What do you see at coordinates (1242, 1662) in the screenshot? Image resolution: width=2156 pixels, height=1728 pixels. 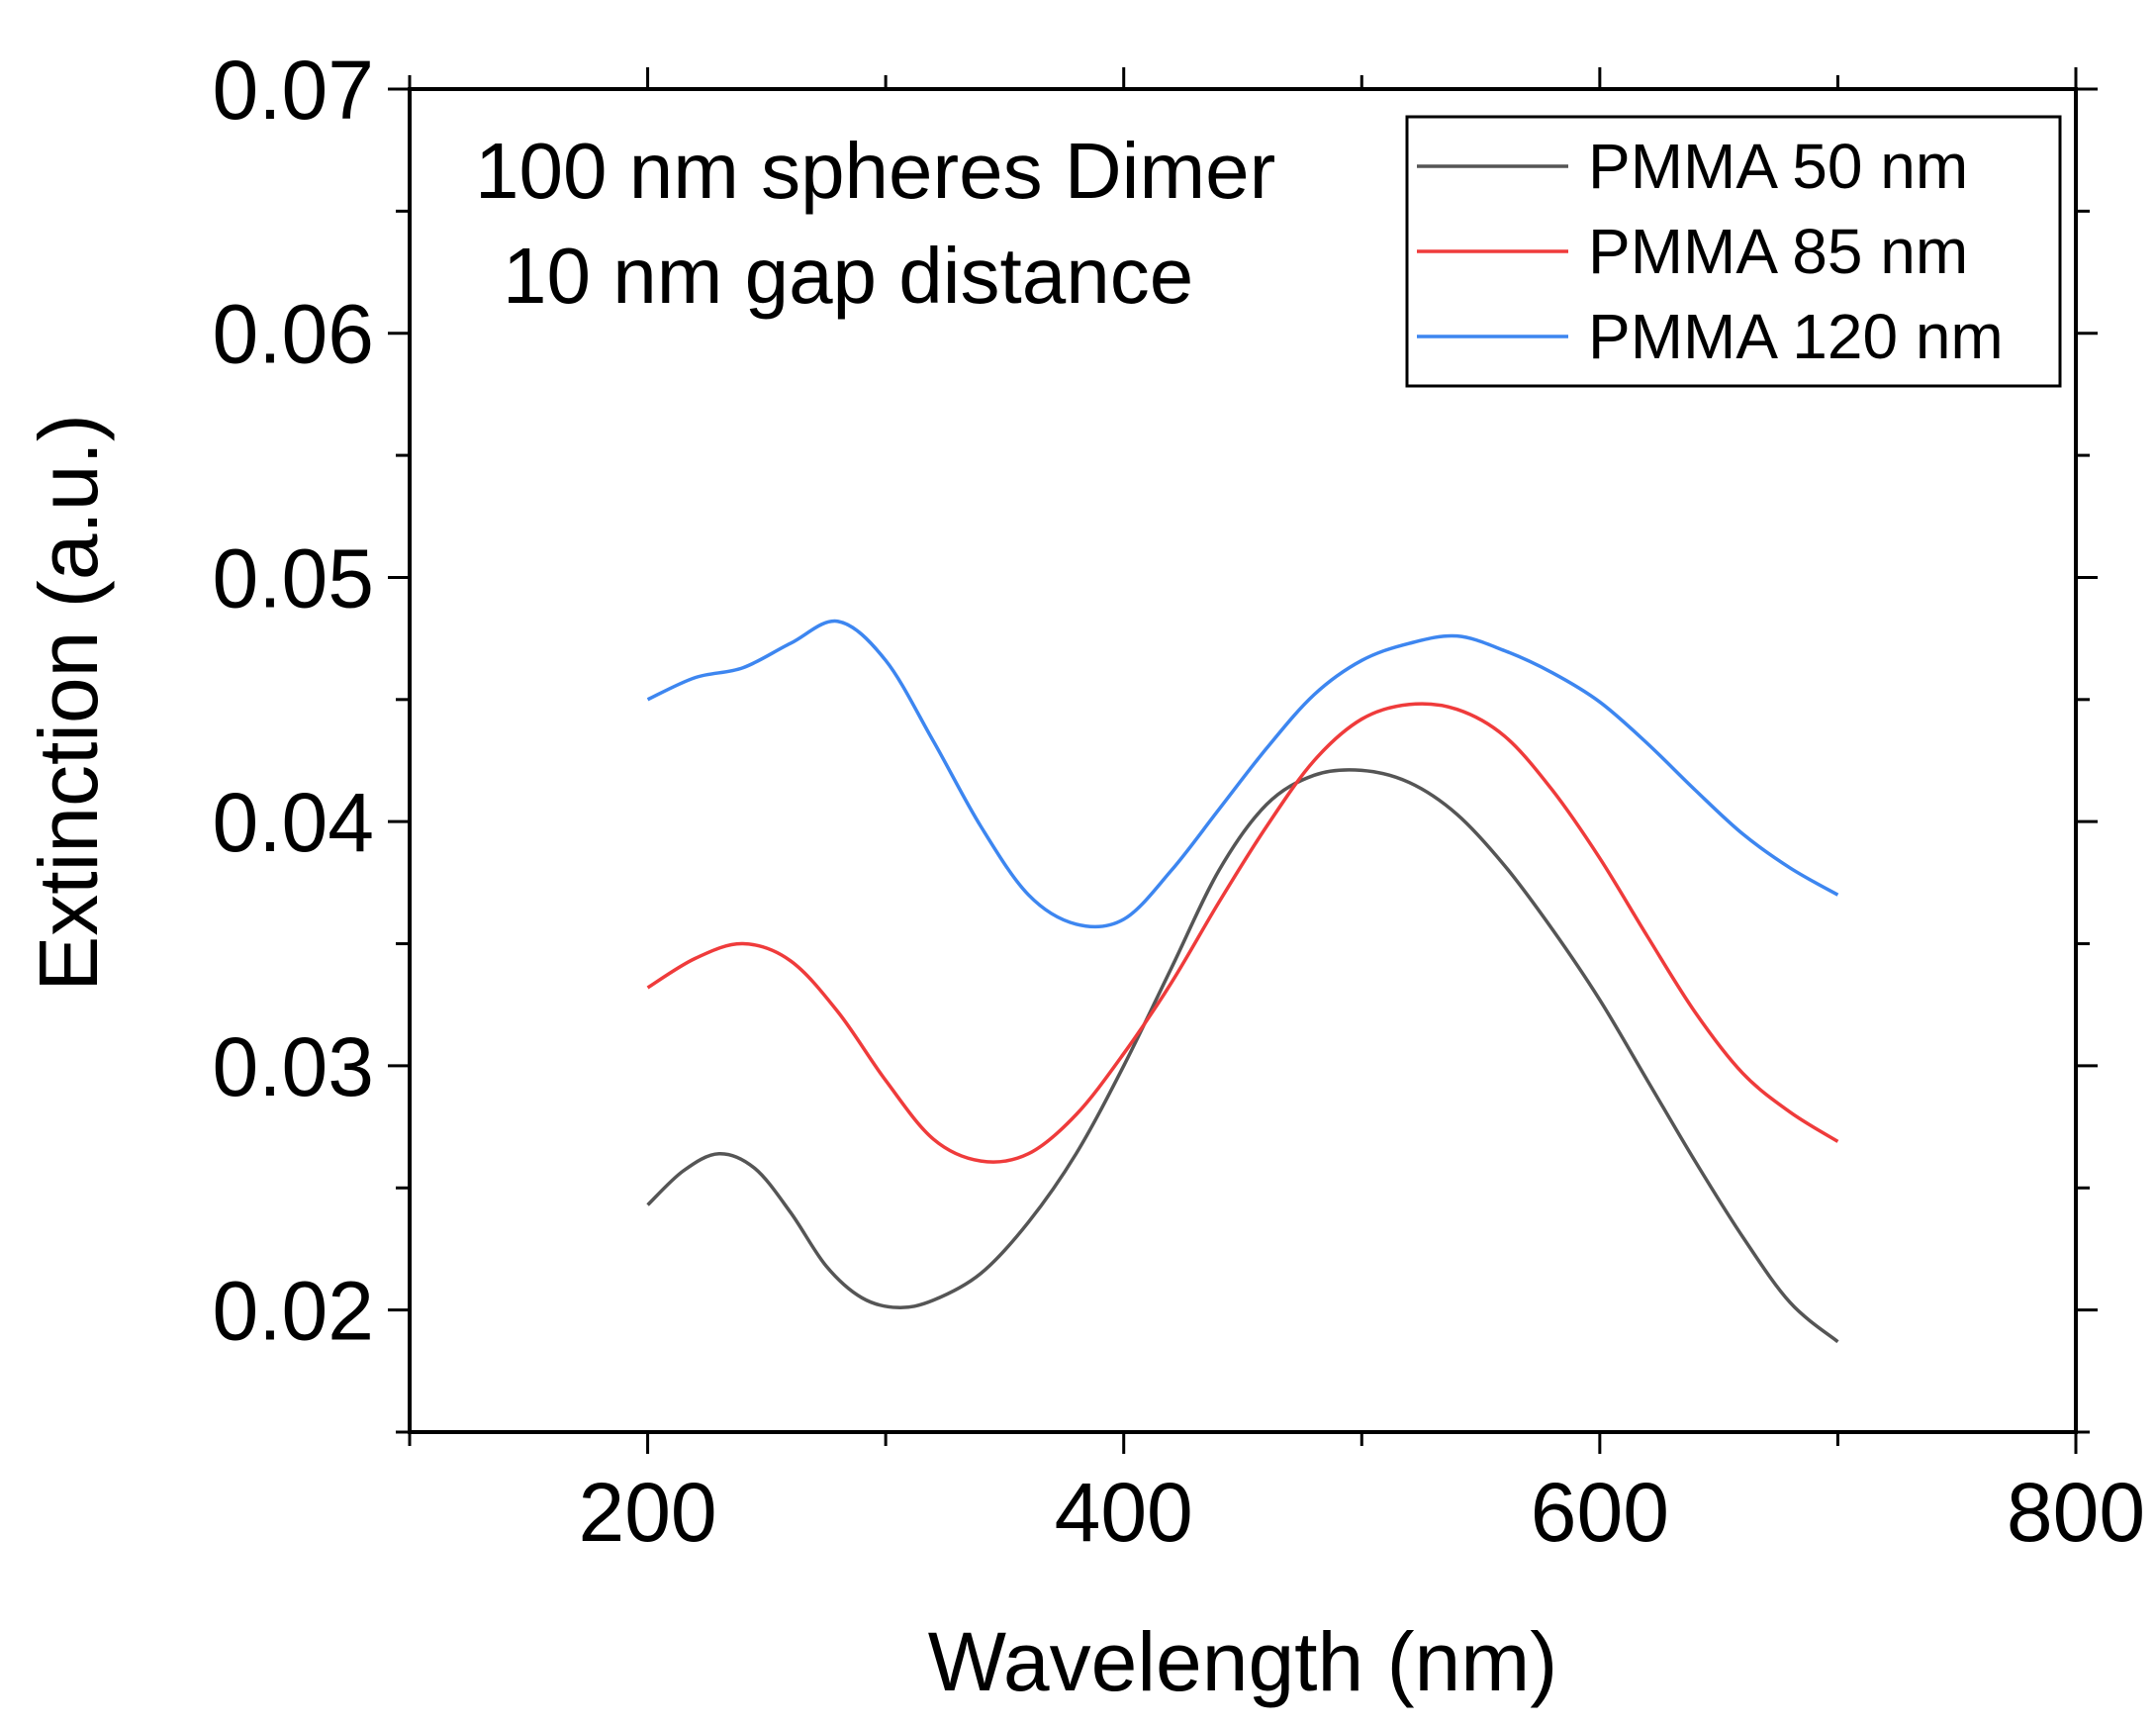 I see `x-axis-title: Wavelength (nm)` at bounding box center [1242, 1662].